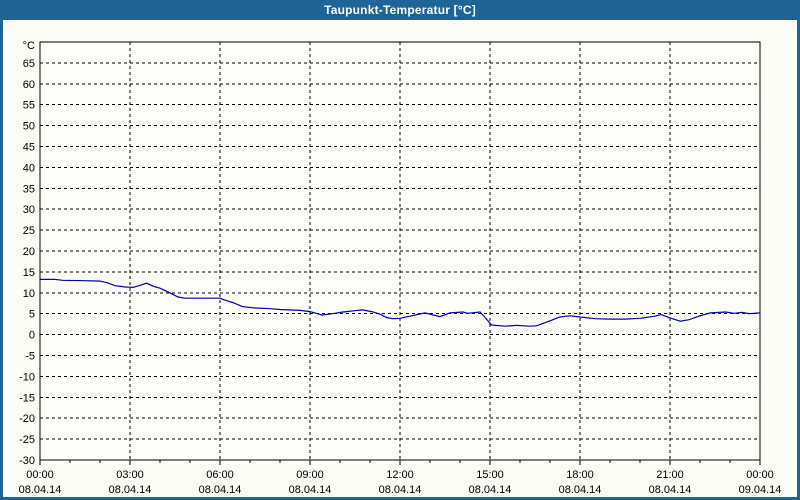 The height and width of the screenshot is (500, 800). Describe the element at coordinates (580, 475) in the screenshot. I see `x-tick-time-label: 18:00` at that location.